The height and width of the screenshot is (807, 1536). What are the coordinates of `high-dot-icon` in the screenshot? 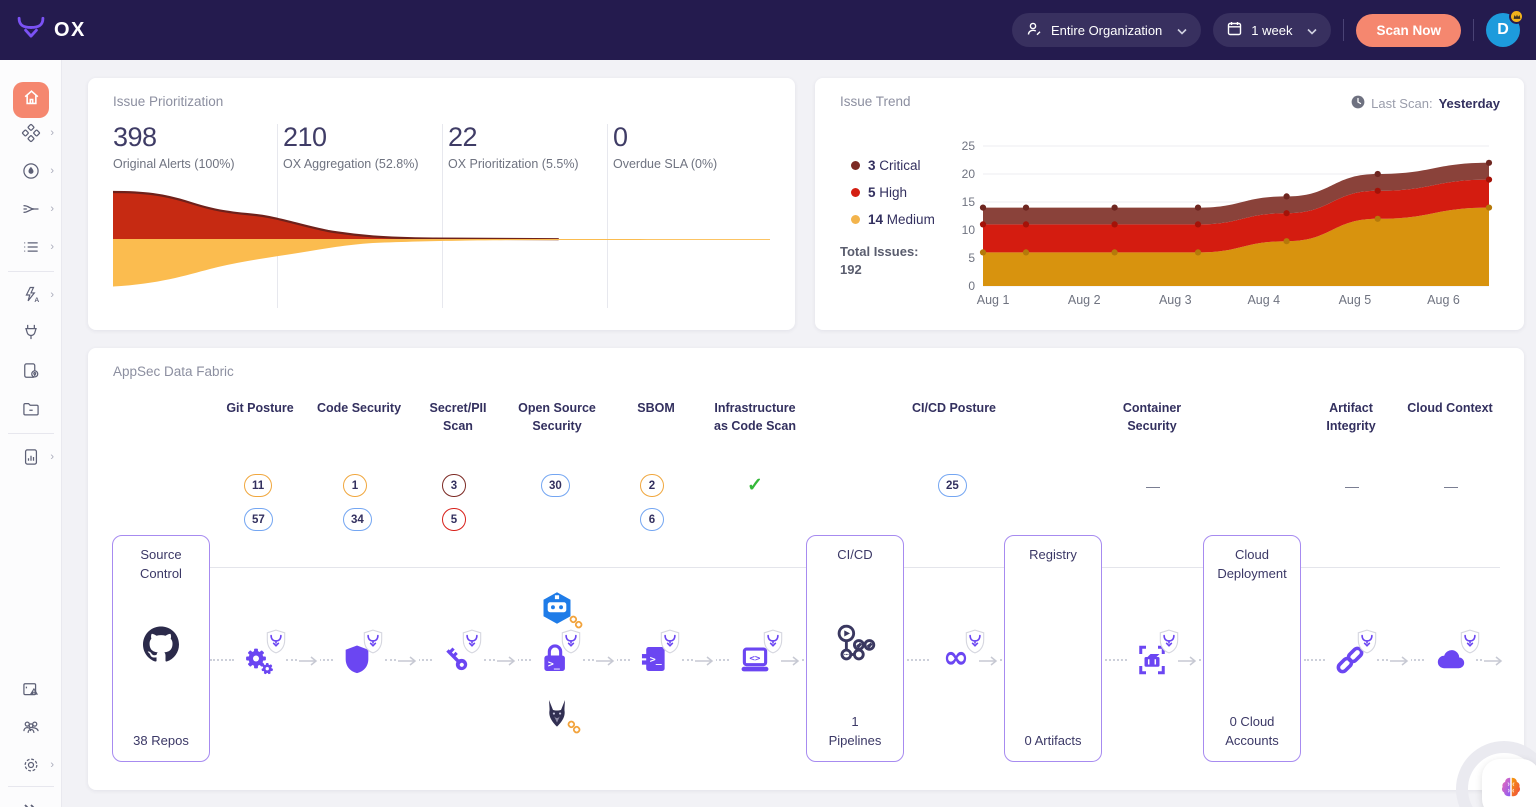 It's located at (855, 192).